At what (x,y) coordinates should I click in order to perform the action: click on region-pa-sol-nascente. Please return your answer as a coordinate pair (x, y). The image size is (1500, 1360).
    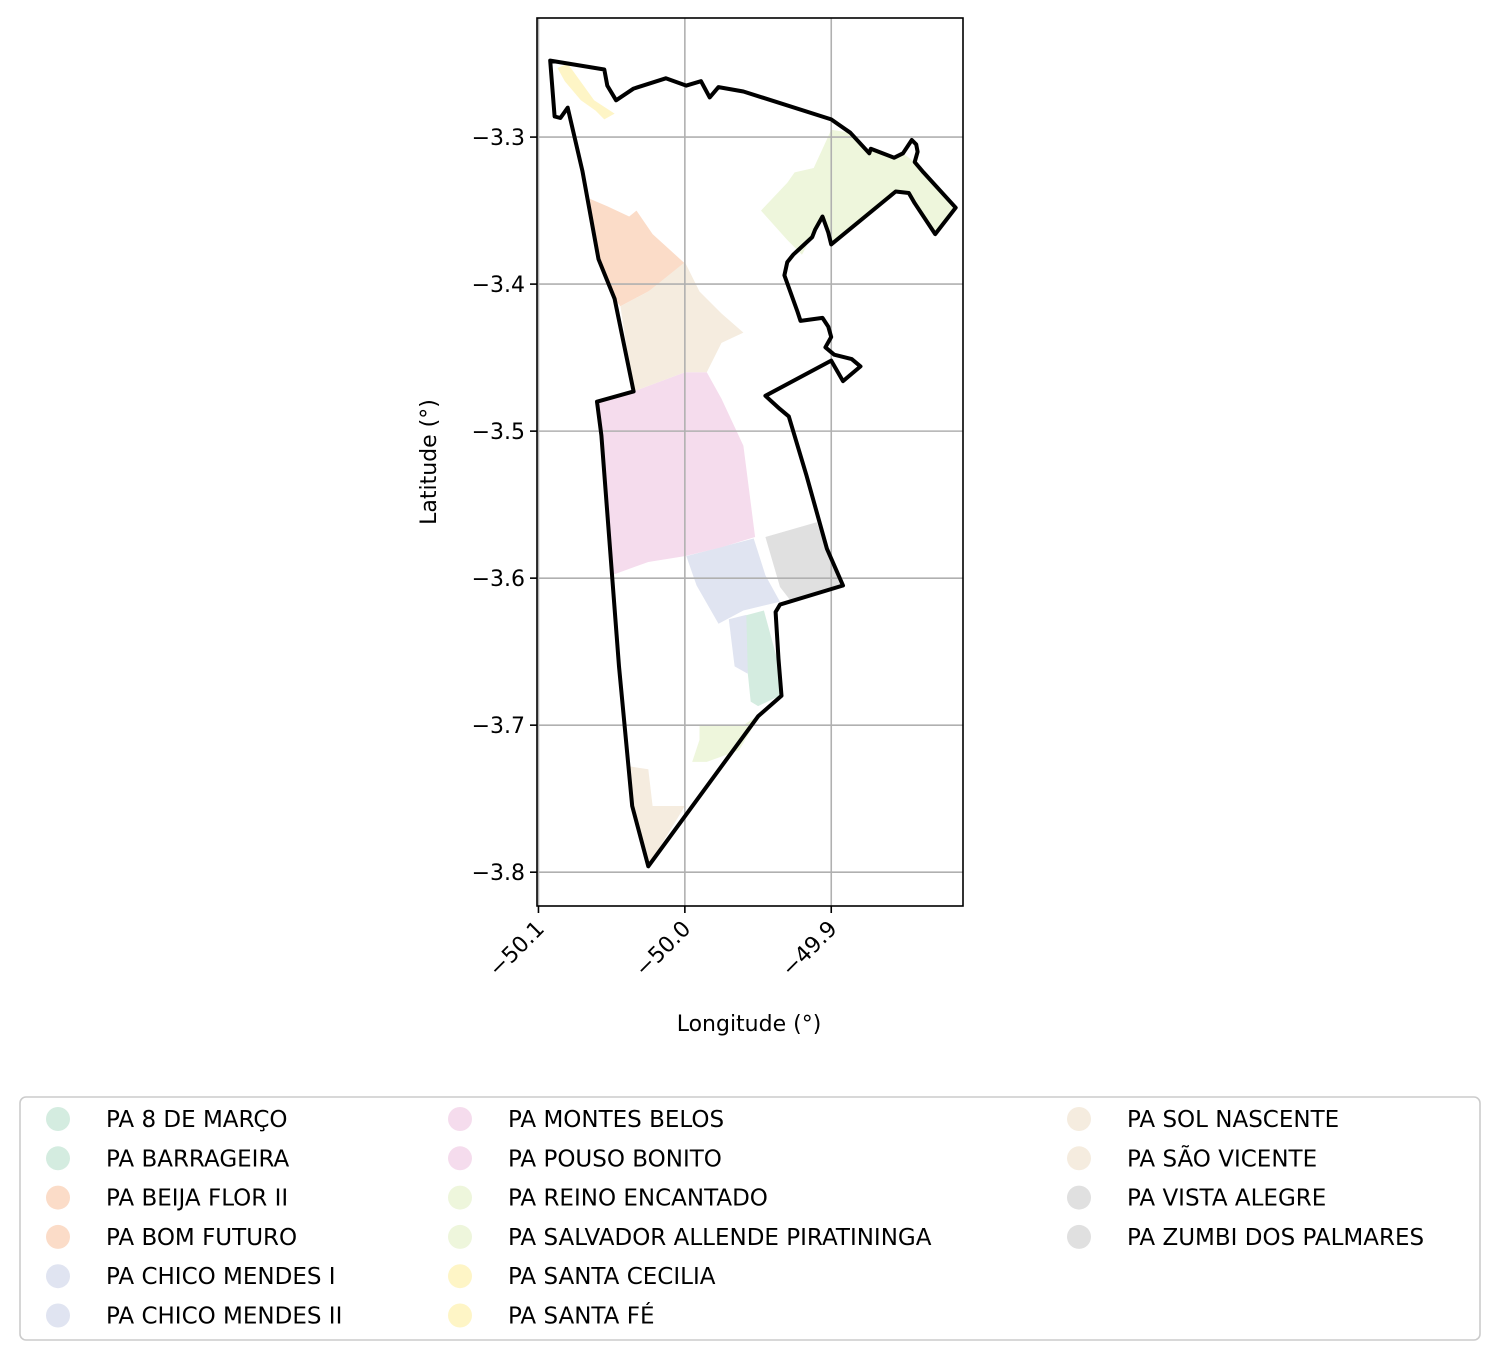
    Looking at the image, I should click on (682, 327).